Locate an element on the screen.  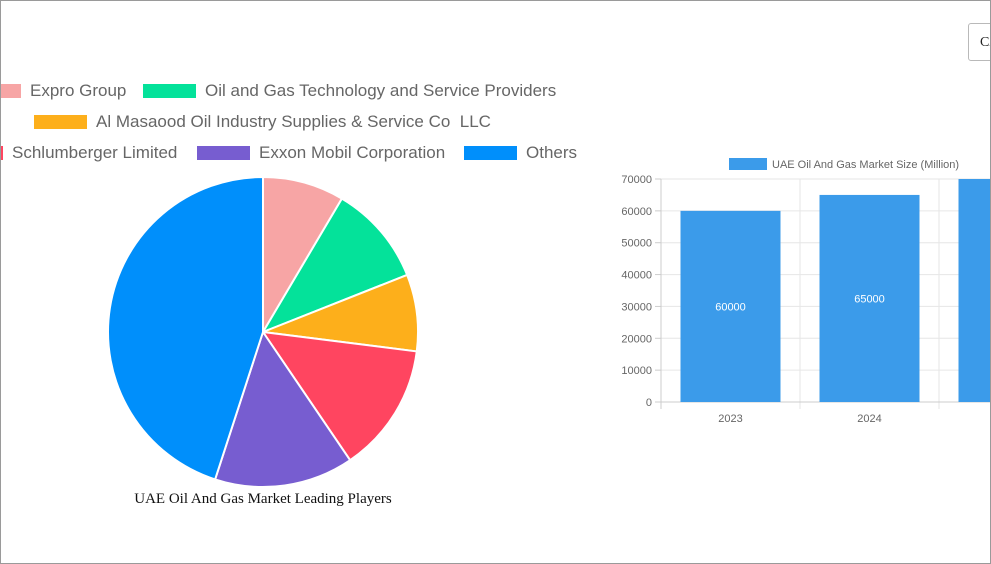
y-tick-label: 50000 is located at coordinates (636, 244).